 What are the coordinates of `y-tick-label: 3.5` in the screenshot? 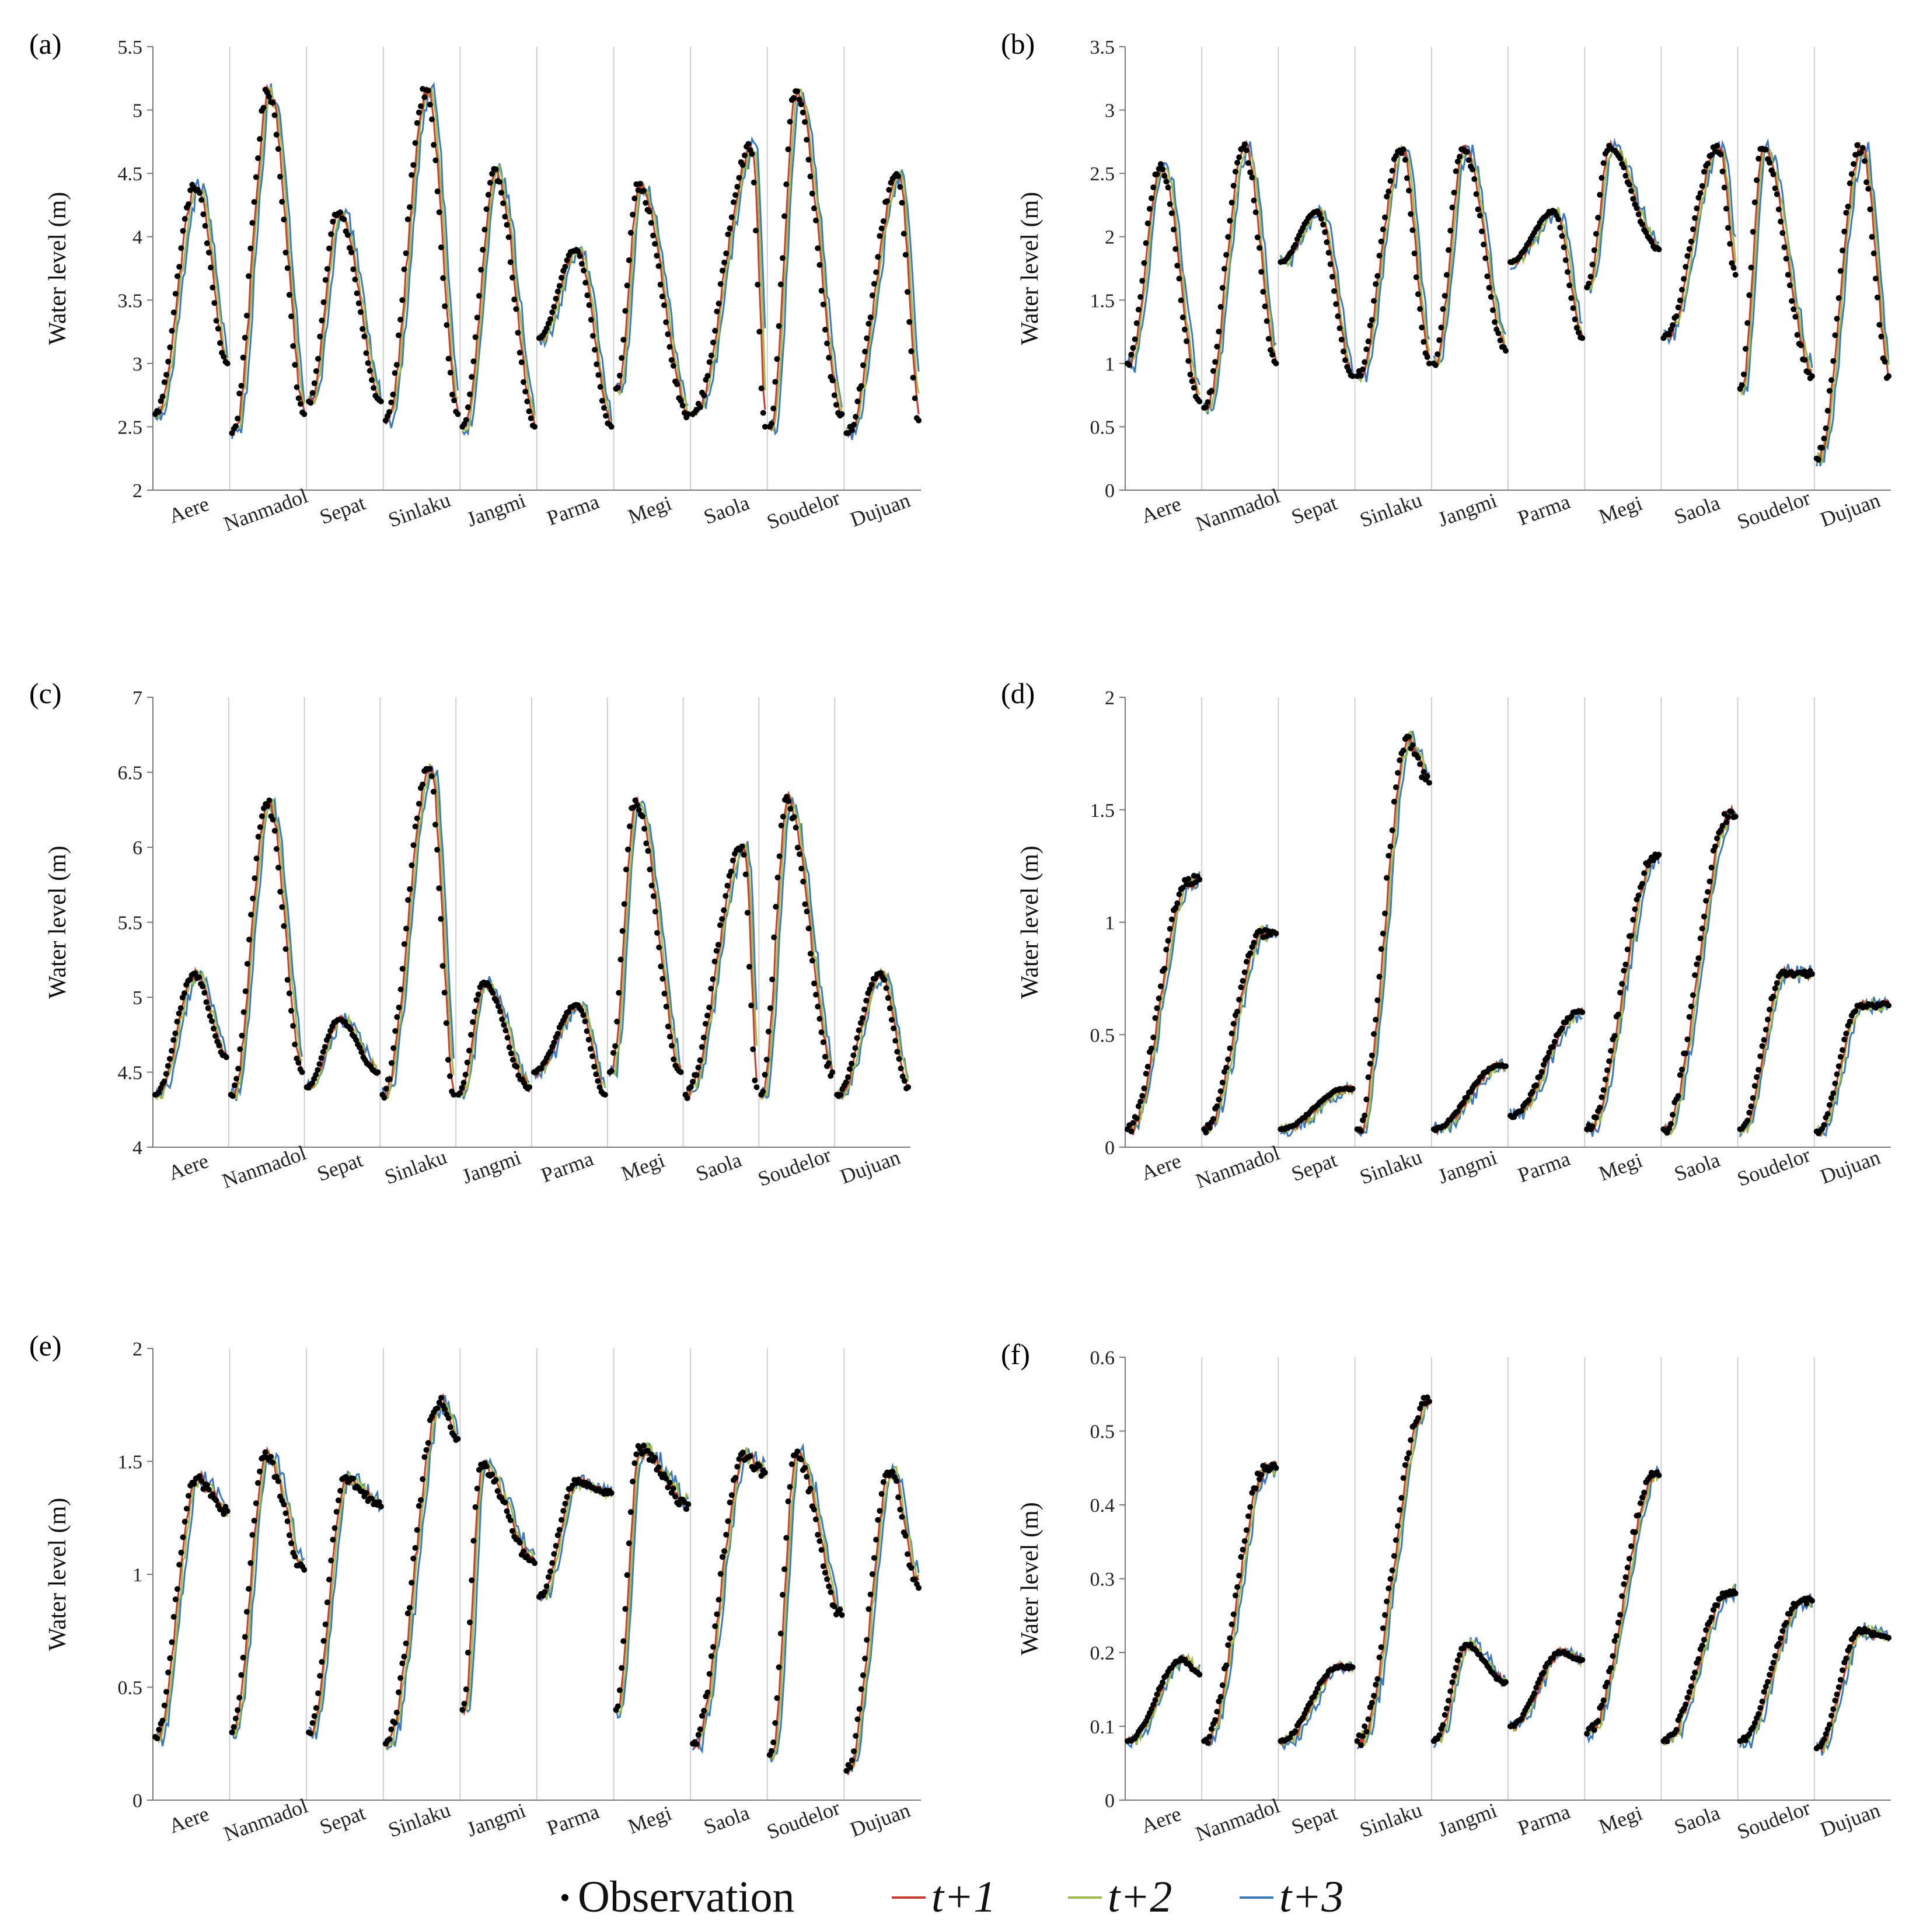 It's located at (130, 301).